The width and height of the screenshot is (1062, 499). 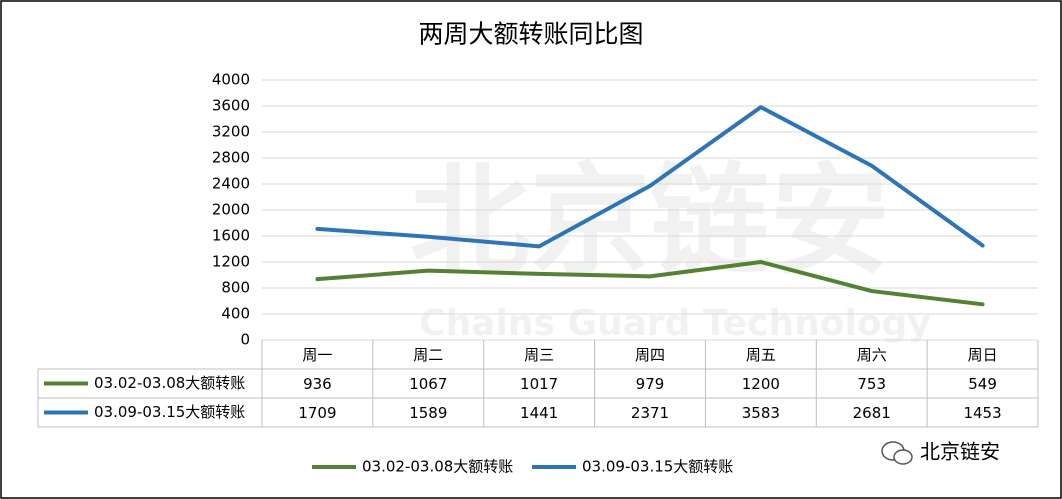 What do you see at coordinates (317, 355) in the screenshot?
I see `x-tick-label: 周一` at bounding box center [317, 355].